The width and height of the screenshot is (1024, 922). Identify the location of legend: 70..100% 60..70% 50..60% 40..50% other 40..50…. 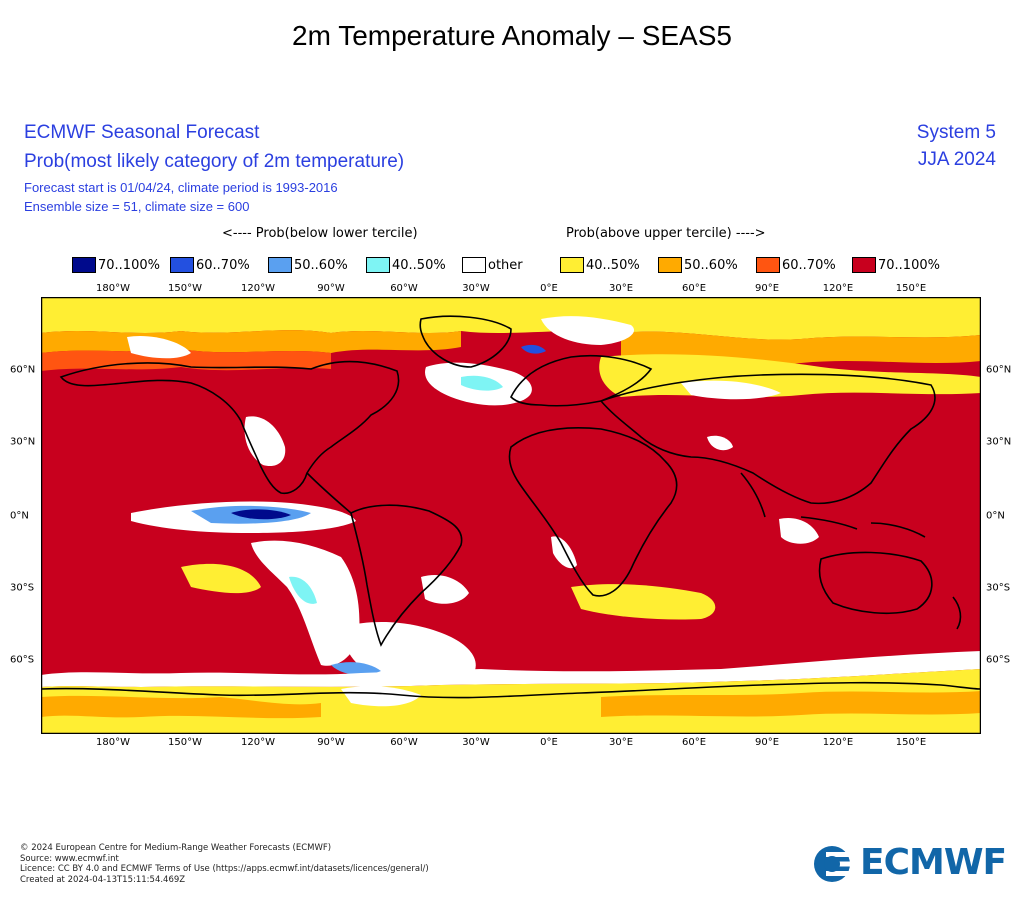
(522, 266).